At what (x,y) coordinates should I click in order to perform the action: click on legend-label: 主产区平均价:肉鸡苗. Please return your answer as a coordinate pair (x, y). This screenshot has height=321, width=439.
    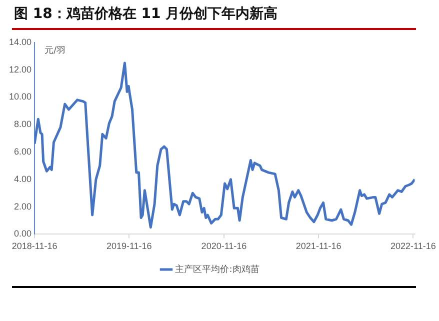
    Looking at the image, I should click on (217, 269).